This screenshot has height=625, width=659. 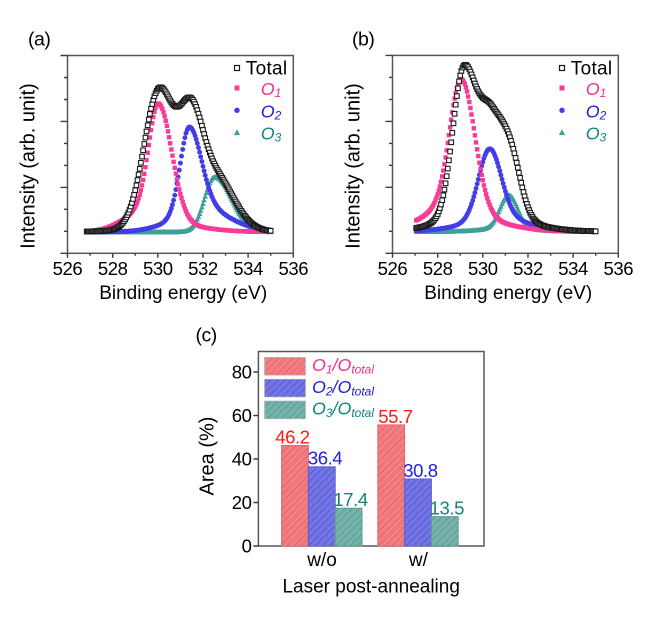 I want to click on svg-text: 55.7, so click(x=395, y=416).